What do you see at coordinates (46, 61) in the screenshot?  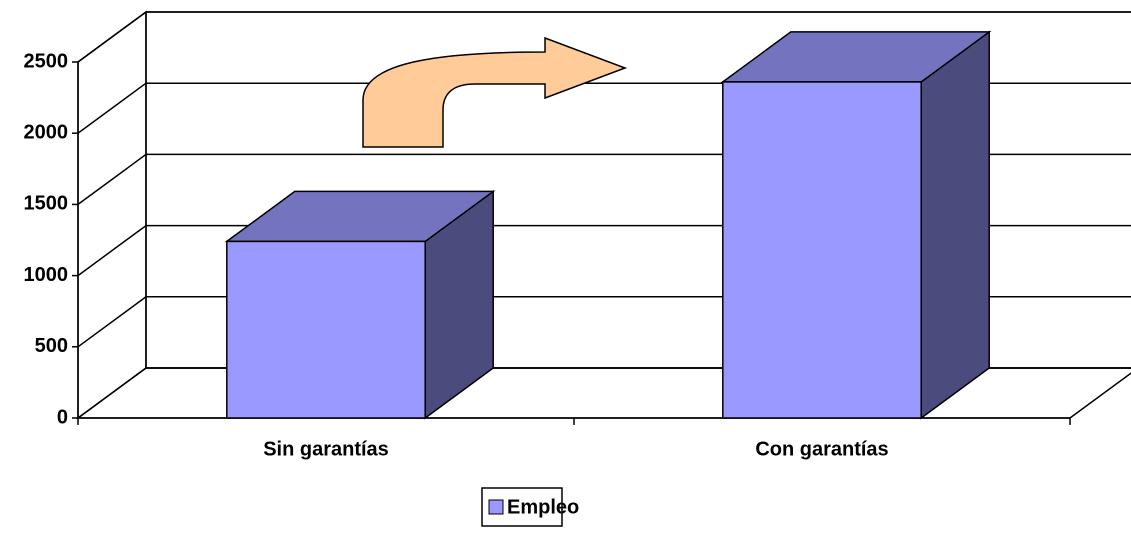 I see `y-tick-label: 2500` at bounding box center [46, 61].